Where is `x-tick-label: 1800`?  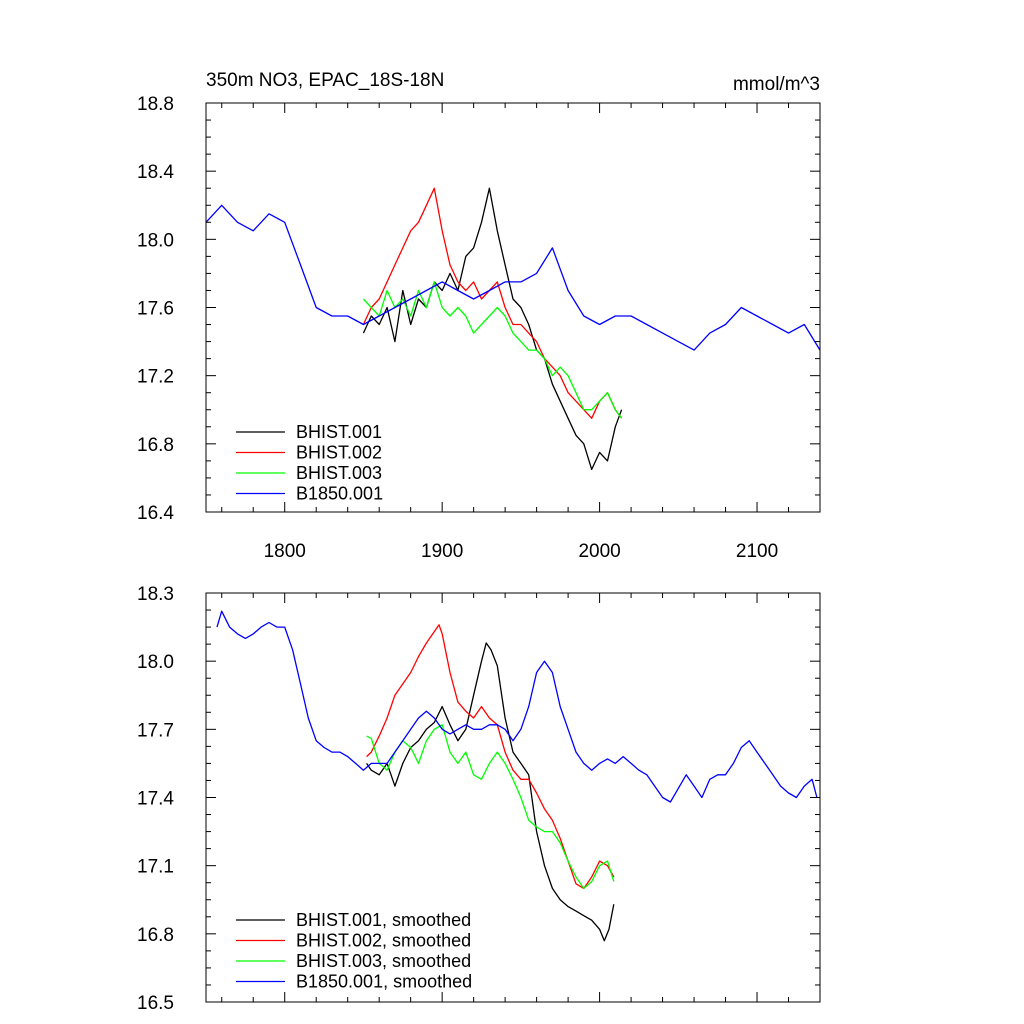 x-tick-label: 1800 is located at coordinates (285, 551).